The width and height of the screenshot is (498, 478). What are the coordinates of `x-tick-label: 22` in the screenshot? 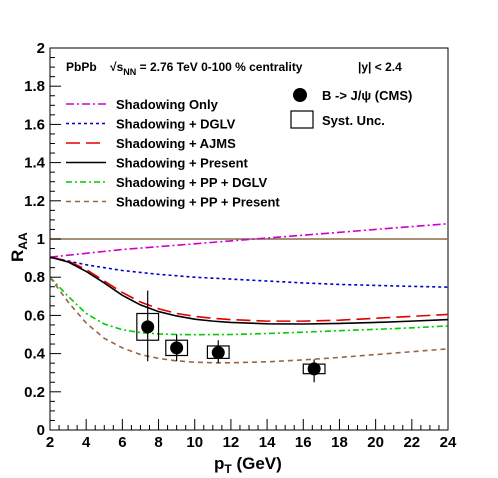 It's located at (411, 442).